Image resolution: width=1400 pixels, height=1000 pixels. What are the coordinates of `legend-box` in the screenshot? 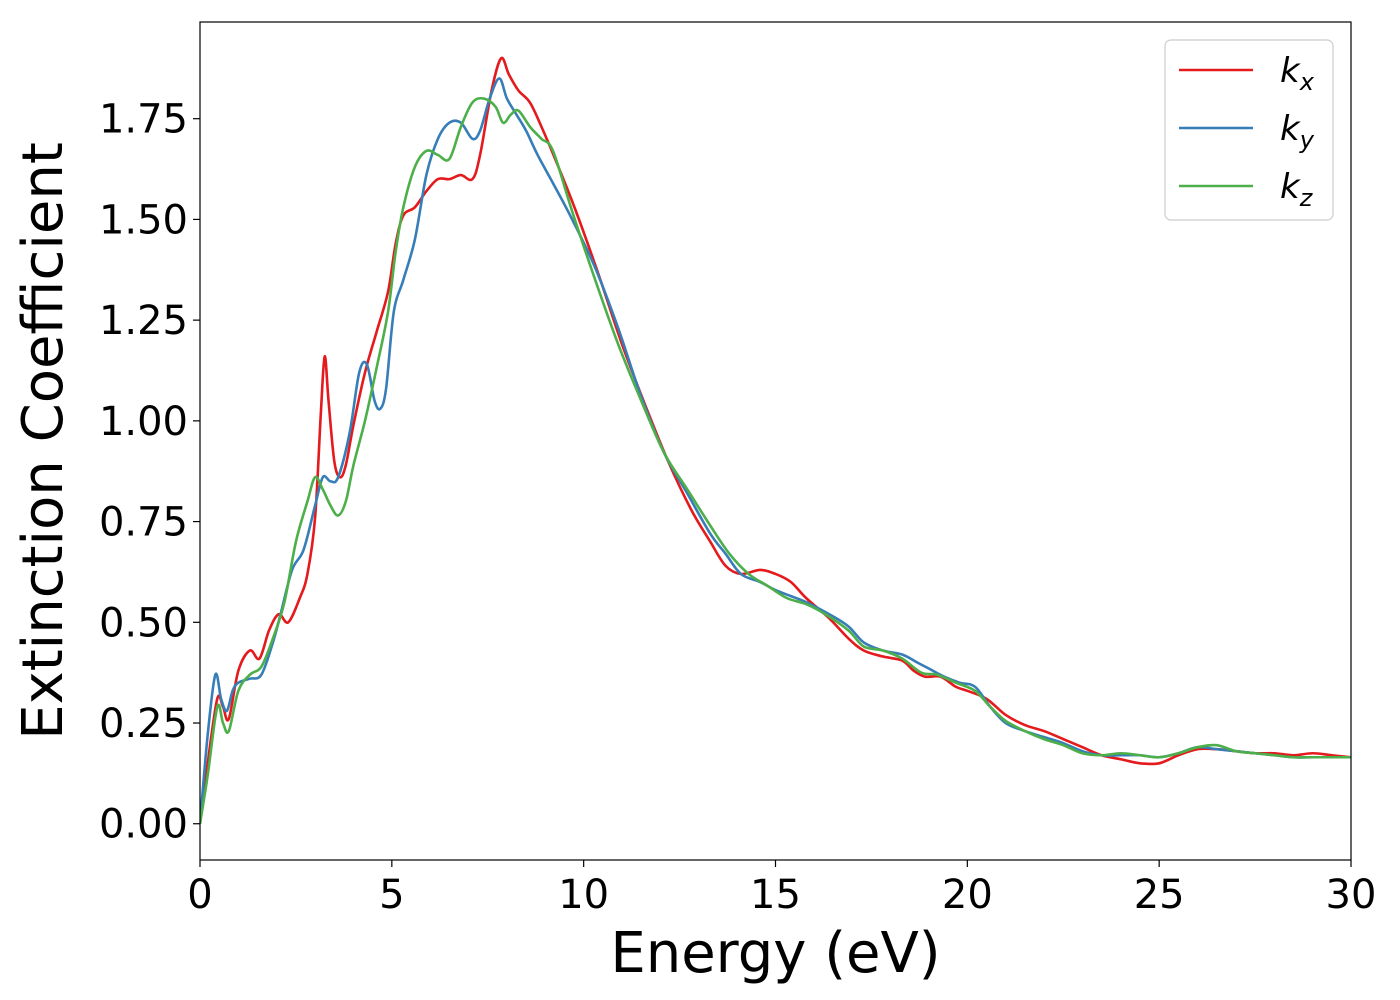 It's located at (1249, 130).